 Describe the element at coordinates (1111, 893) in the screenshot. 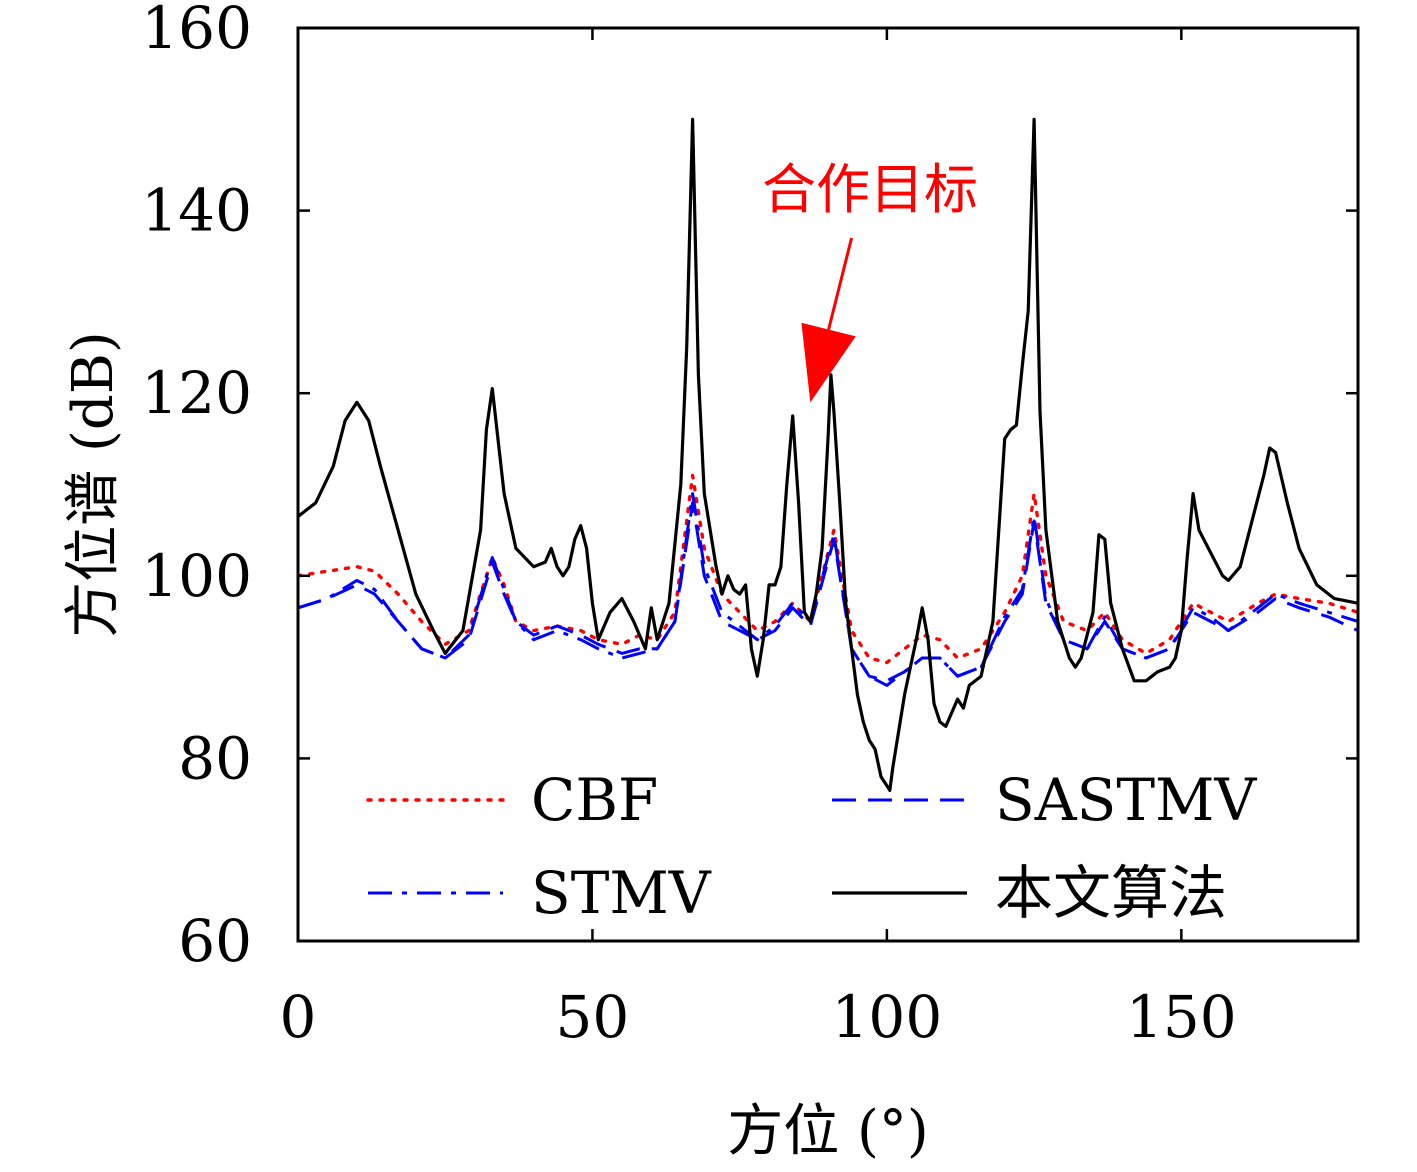

I see `legend-label: 本文算法` at that location.